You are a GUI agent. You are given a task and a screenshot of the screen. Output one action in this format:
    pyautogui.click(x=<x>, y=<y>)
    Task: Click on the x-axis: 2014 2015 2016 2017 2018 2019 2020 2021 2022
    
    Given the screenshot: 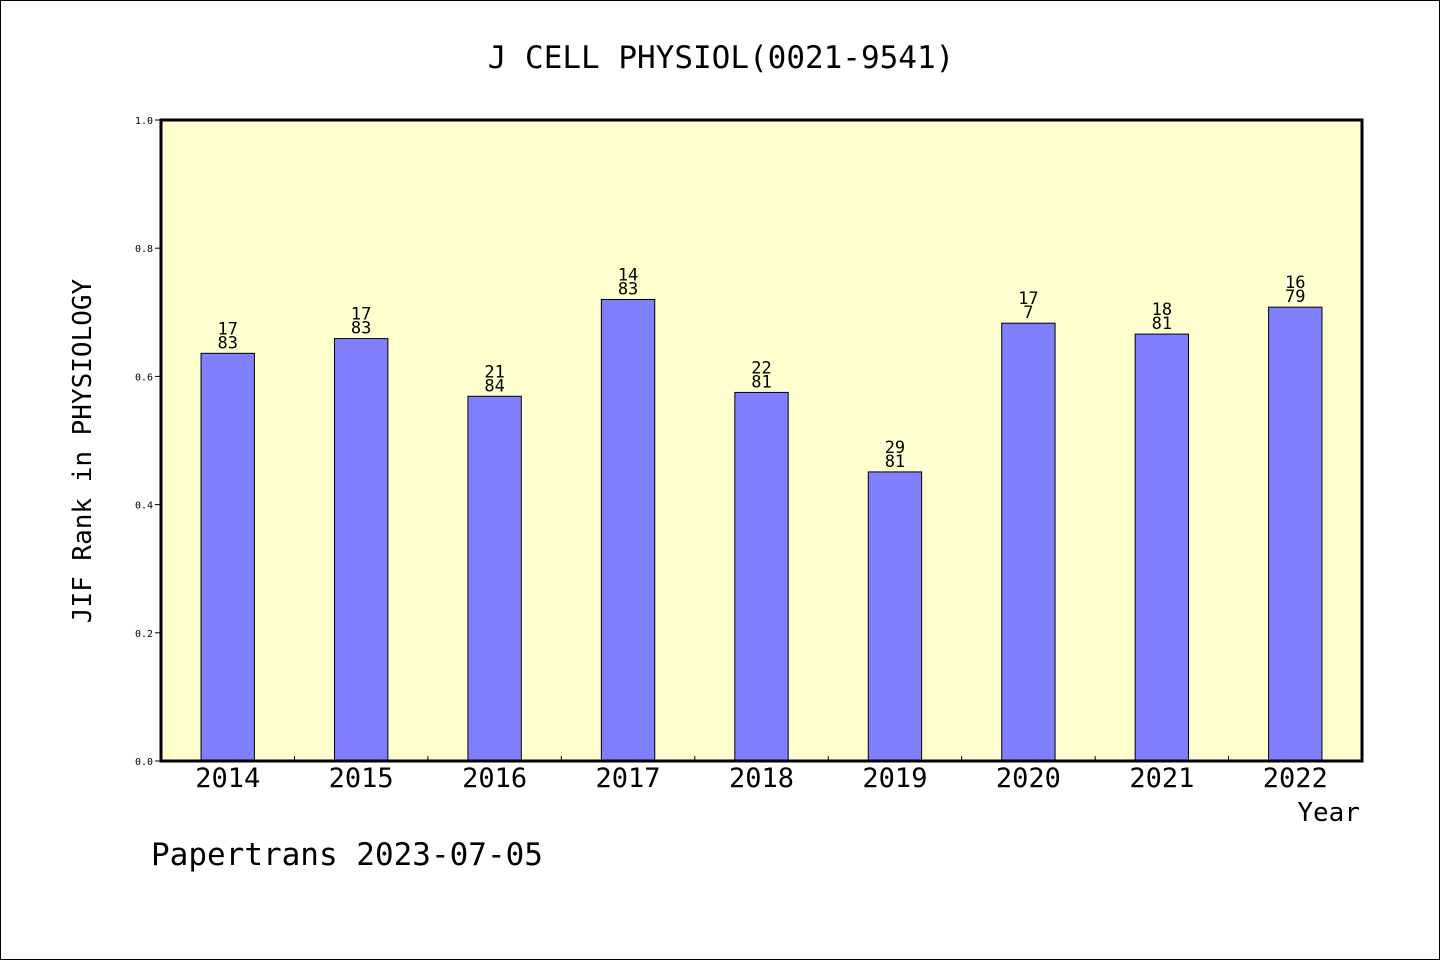 What is the action you would take?
    pyautogui.click(x=761, y=775)
    